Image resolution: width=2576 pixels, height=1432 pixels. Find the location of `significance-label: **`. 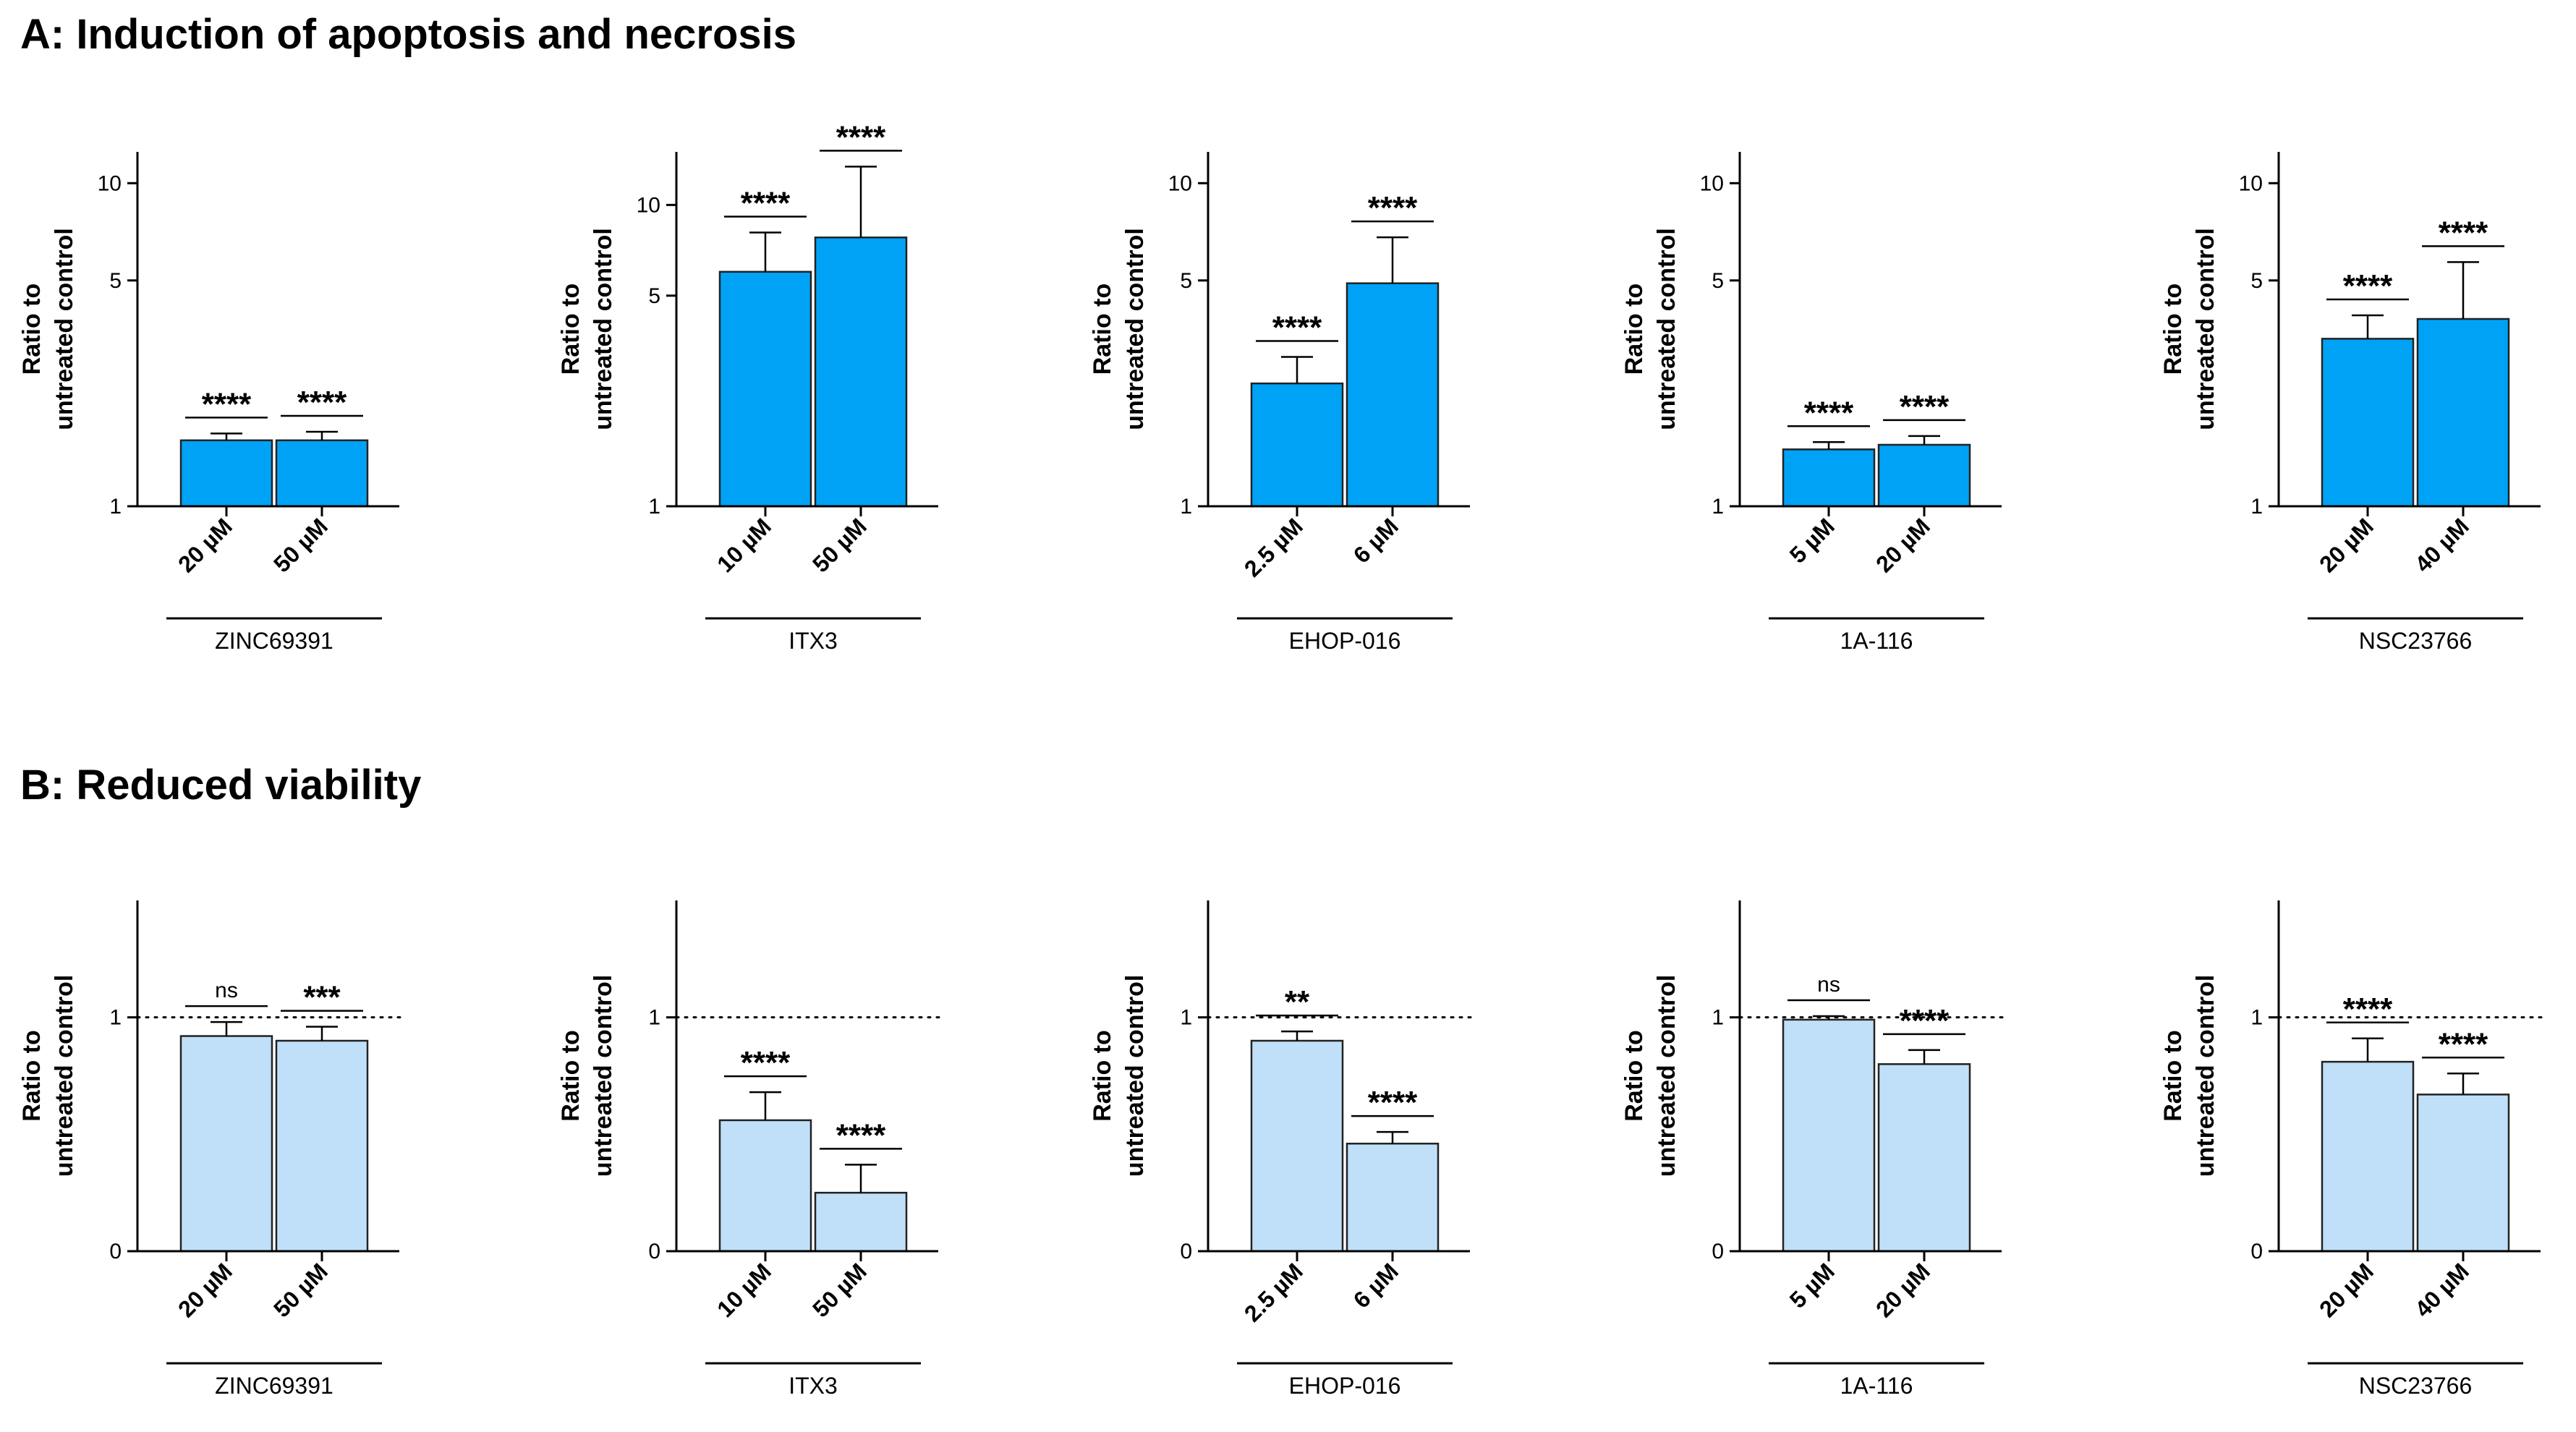

significance-label: ** is located at coordinates (1297, 1002).